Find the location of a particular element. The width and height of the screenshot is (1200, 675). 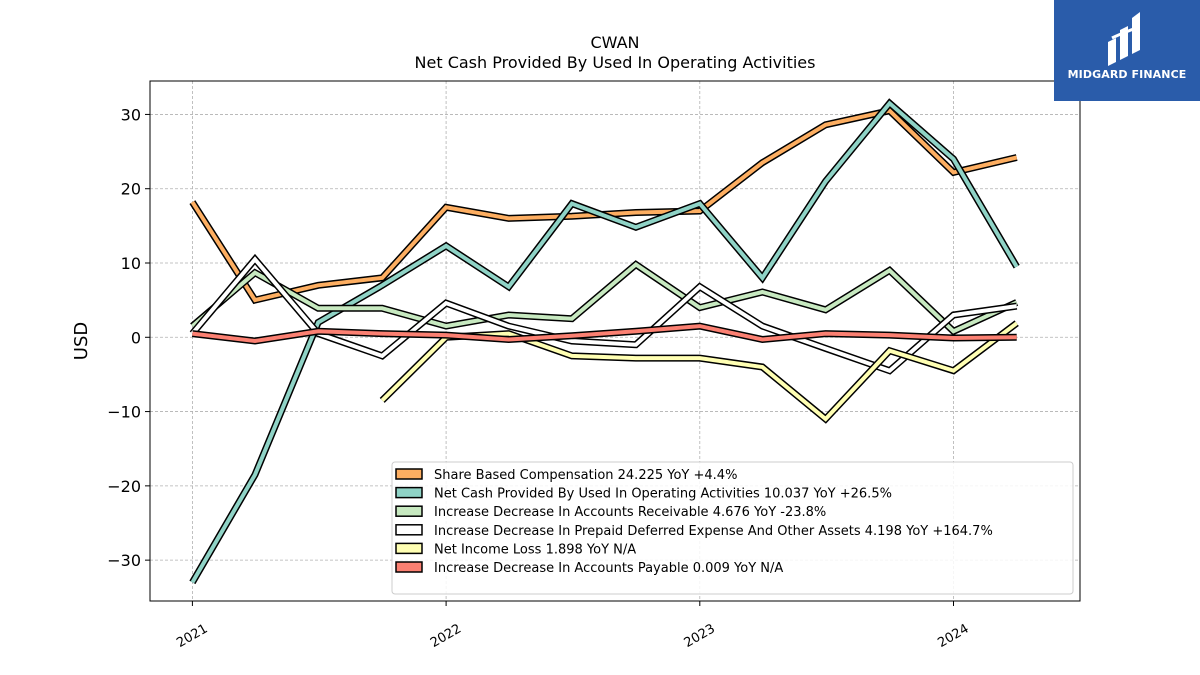

x-tick-label: 2023 is located at coordinates (700, 636).